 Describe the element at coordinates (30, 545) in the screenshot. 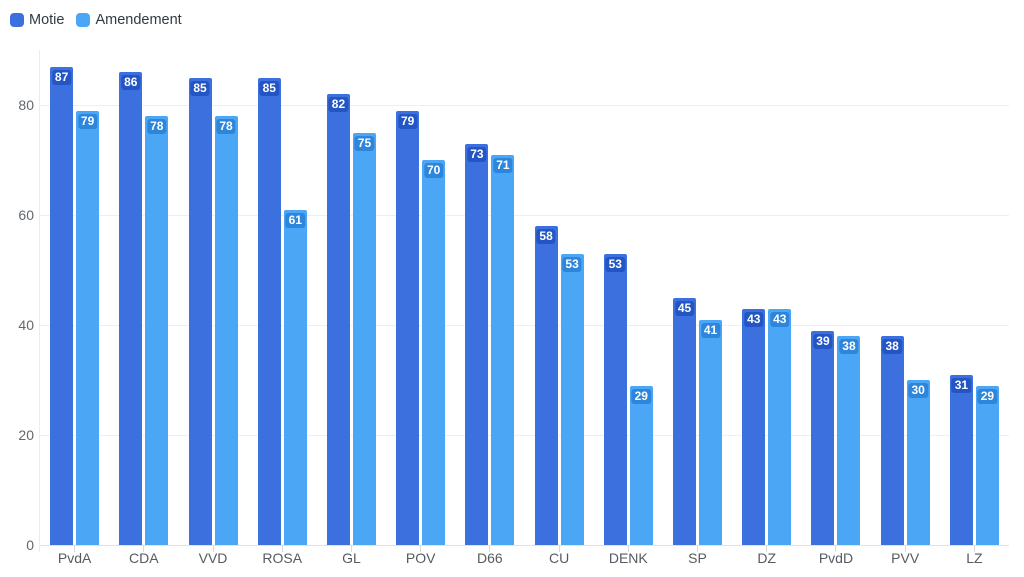

I see `y-axis-tick-label: 0` at that location.